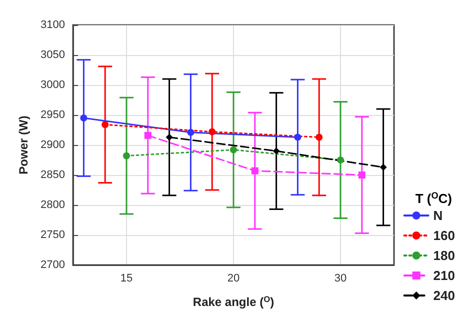 The width and height of the screenshot is (474, 323). What do you see at coordinates (126, 278) in the screenshot?
I see `x-tick-label: 15` at bounding box center [126, 278].